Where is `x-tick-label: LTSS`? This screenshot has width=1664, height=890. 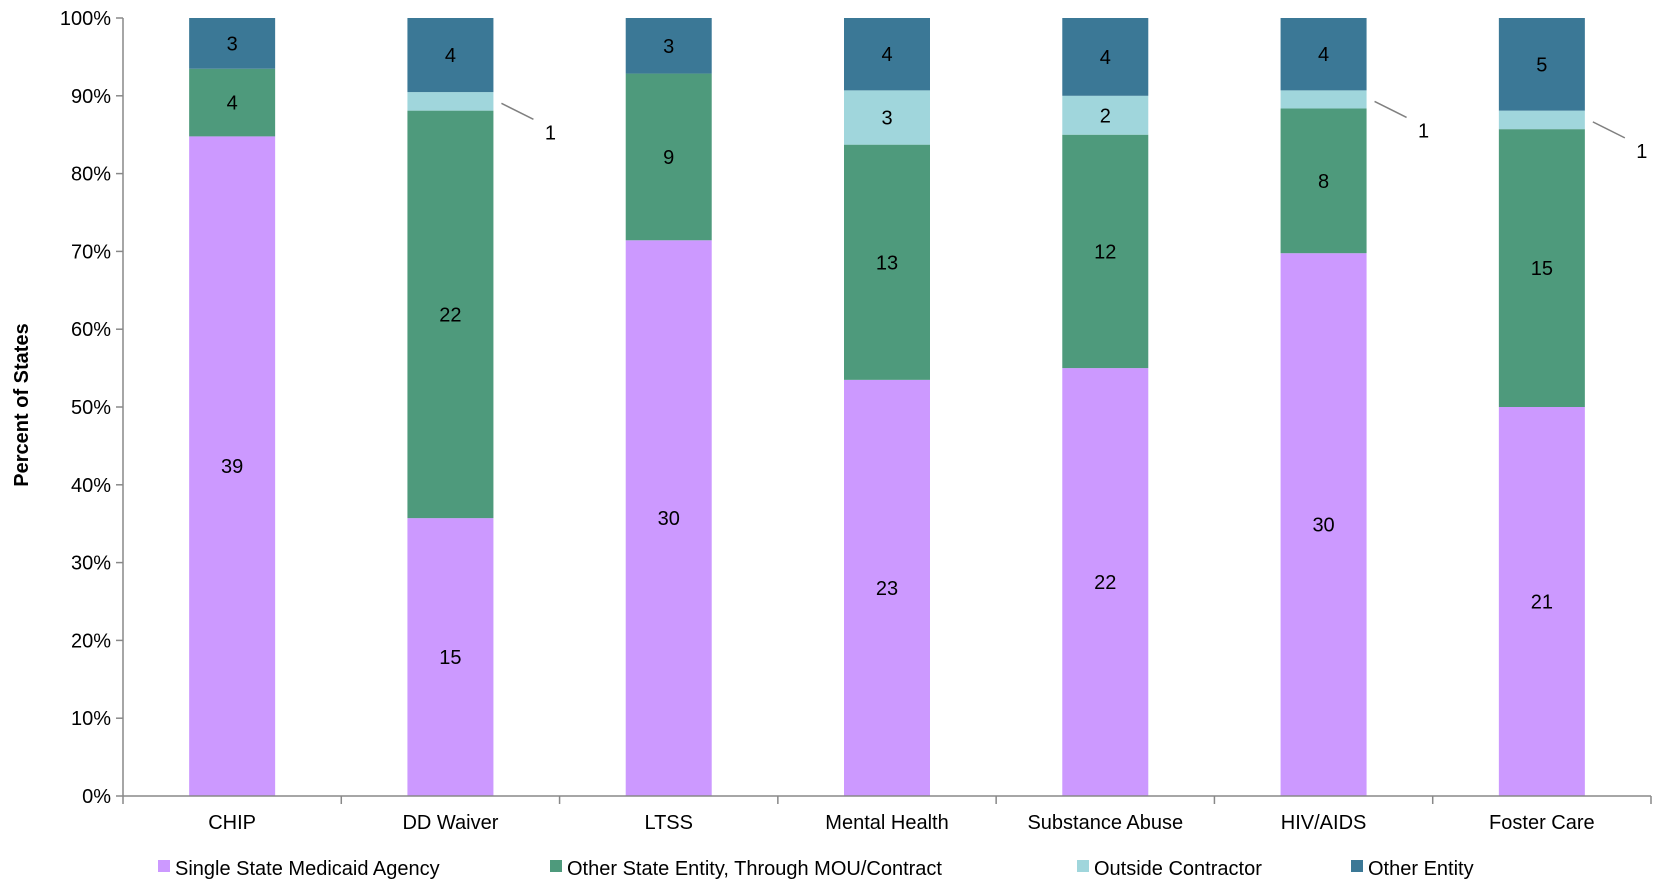
x-tick-label: LTSS is located at coordinates (668, 823).